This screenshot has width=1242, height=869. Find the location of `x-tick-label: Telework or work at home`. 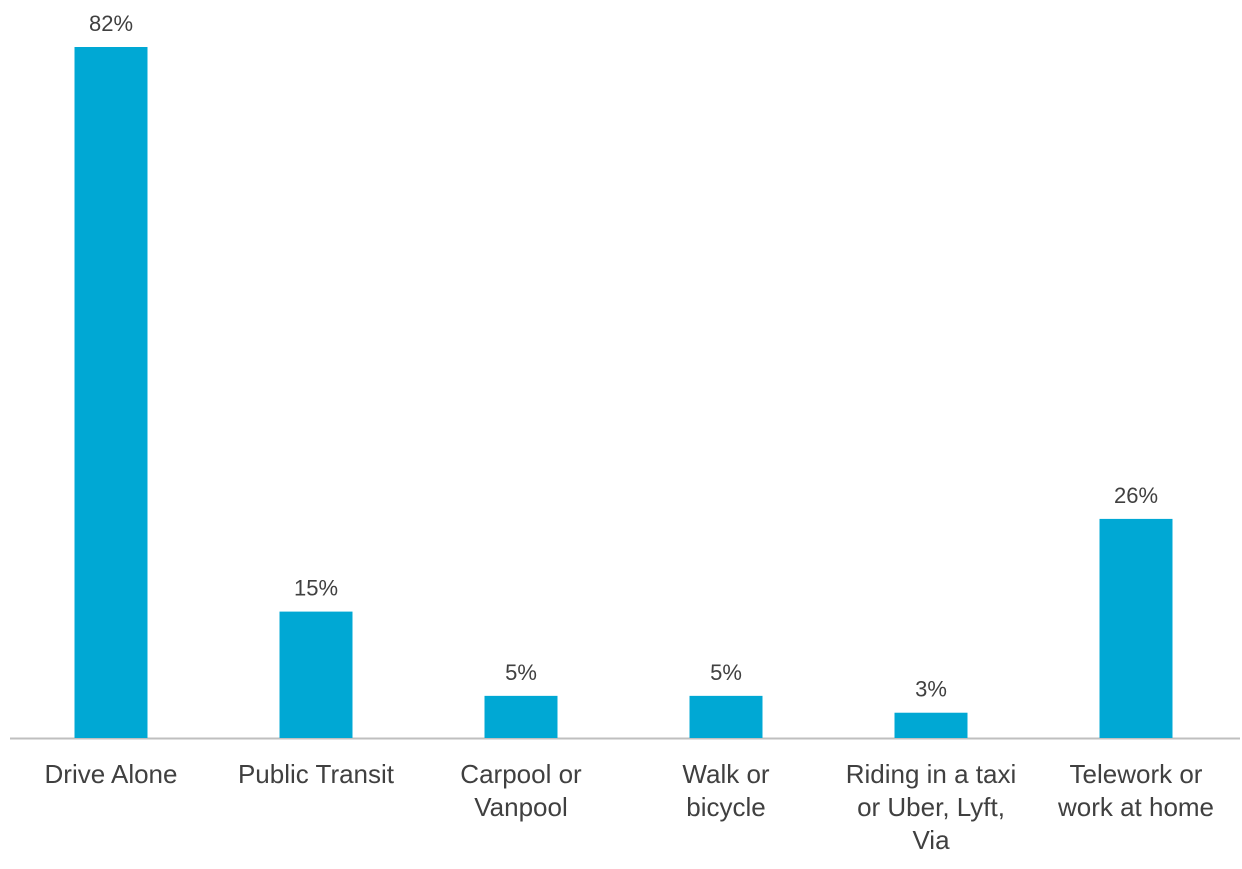

x-tick-label: Telework or work at home is located at coordinates (1136, 790).